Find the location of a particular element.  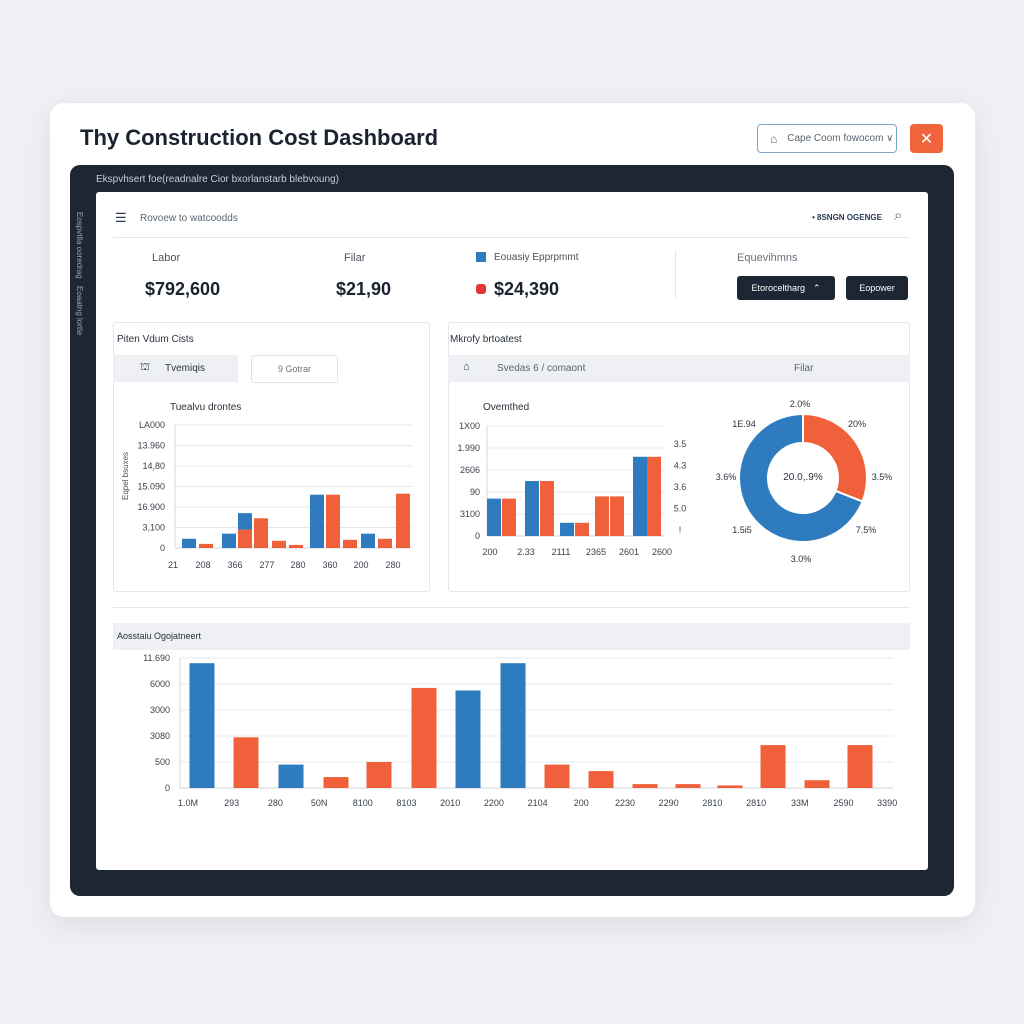

search-icon: ⌕ is located at coordinates (898, 215).